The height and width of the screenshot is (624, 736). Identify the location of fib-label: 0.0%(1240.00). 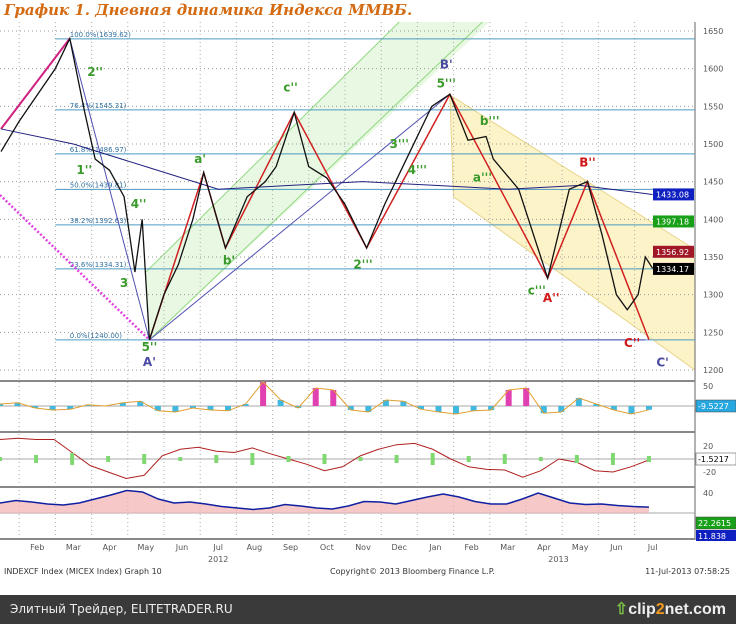
(96, 336).